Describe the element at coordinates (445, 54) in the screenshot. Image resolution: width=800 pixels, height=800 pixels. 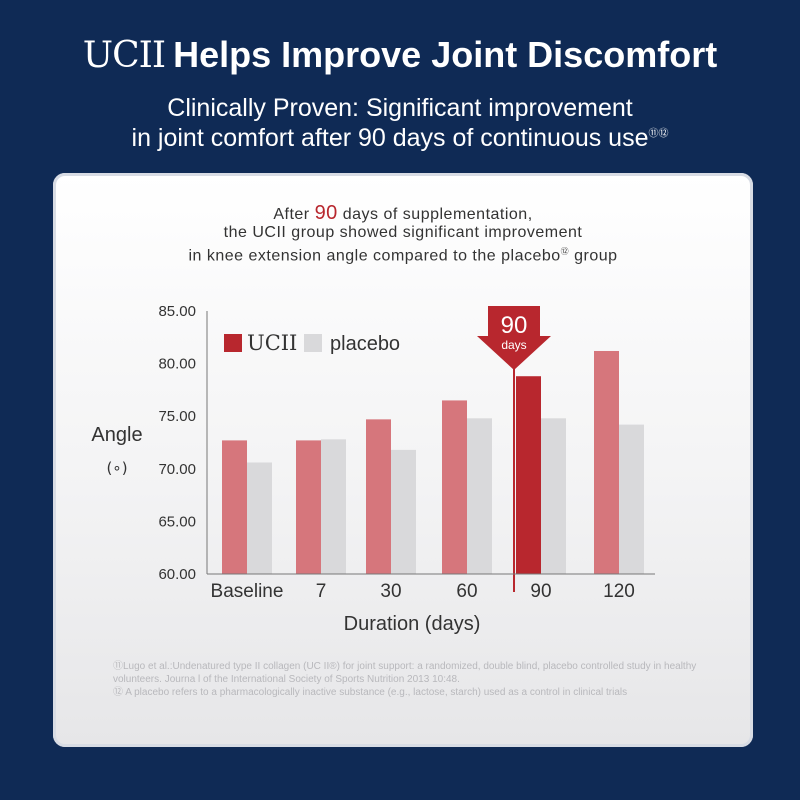
I see `title-text: Helps Improve Joint Discomfort` at that location.